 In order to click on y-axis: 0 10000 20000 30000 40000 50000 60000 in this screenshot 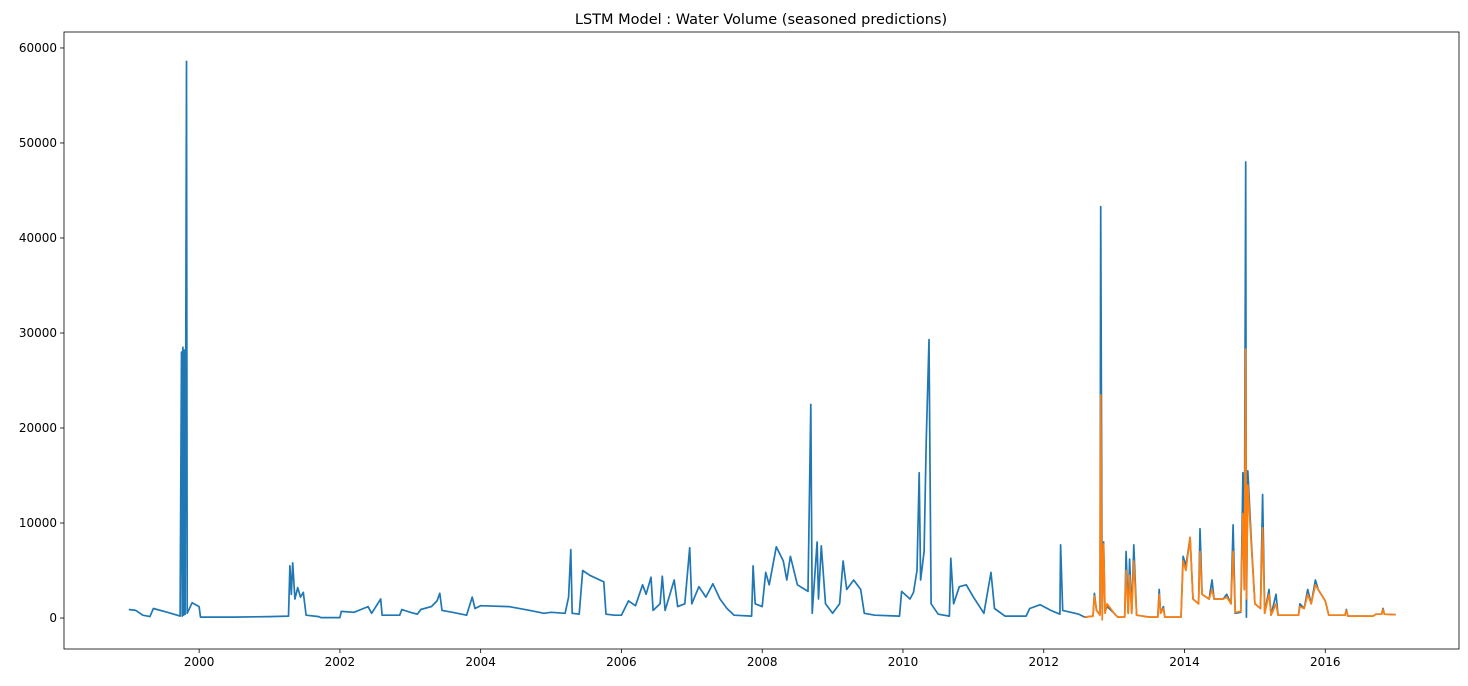, I will do `click(41, 333)`.